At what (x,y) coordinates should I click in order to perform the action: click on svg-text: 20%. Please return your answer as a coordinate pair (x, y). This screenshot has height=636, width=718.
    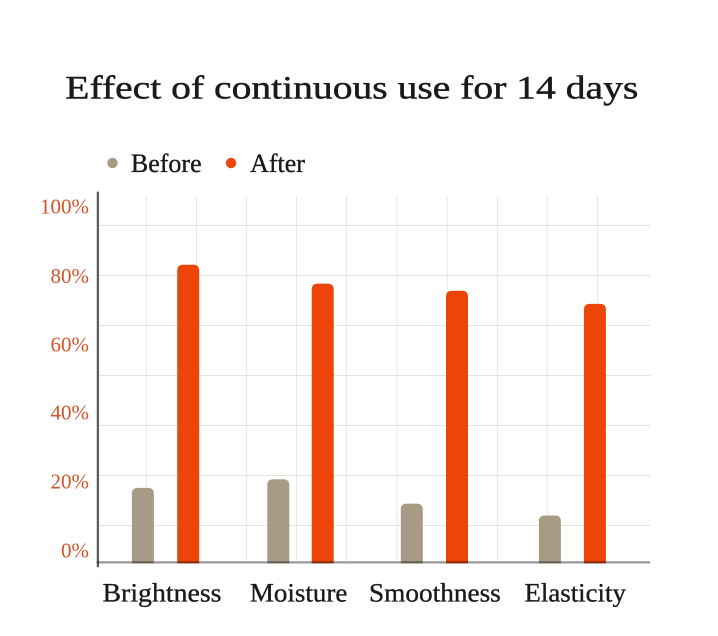
    Looking at the image, I should click on (70, 482).